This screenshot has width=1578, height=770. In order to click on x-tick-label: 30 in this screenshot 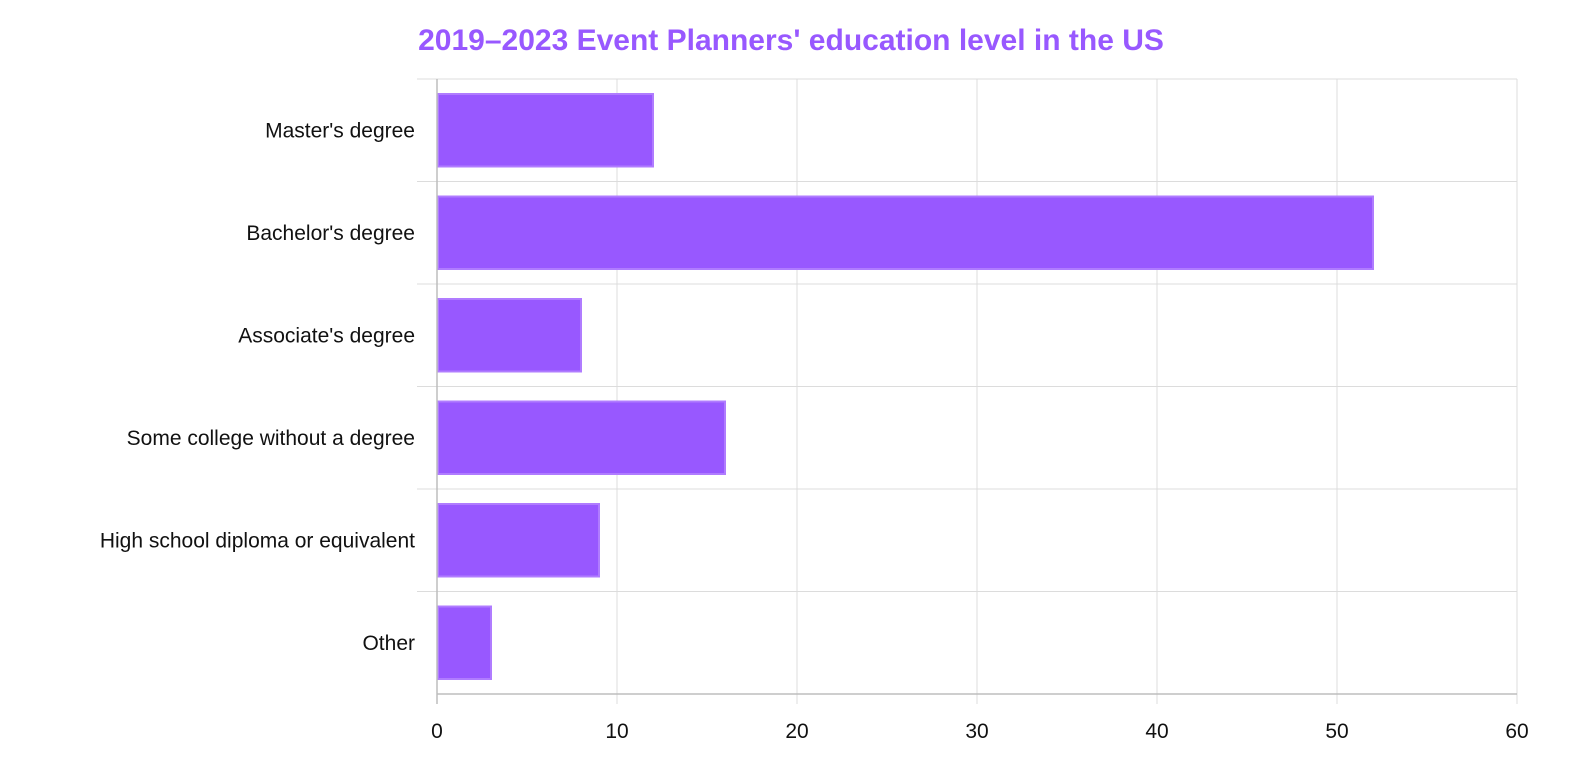, I will do `click(976, 731)`.